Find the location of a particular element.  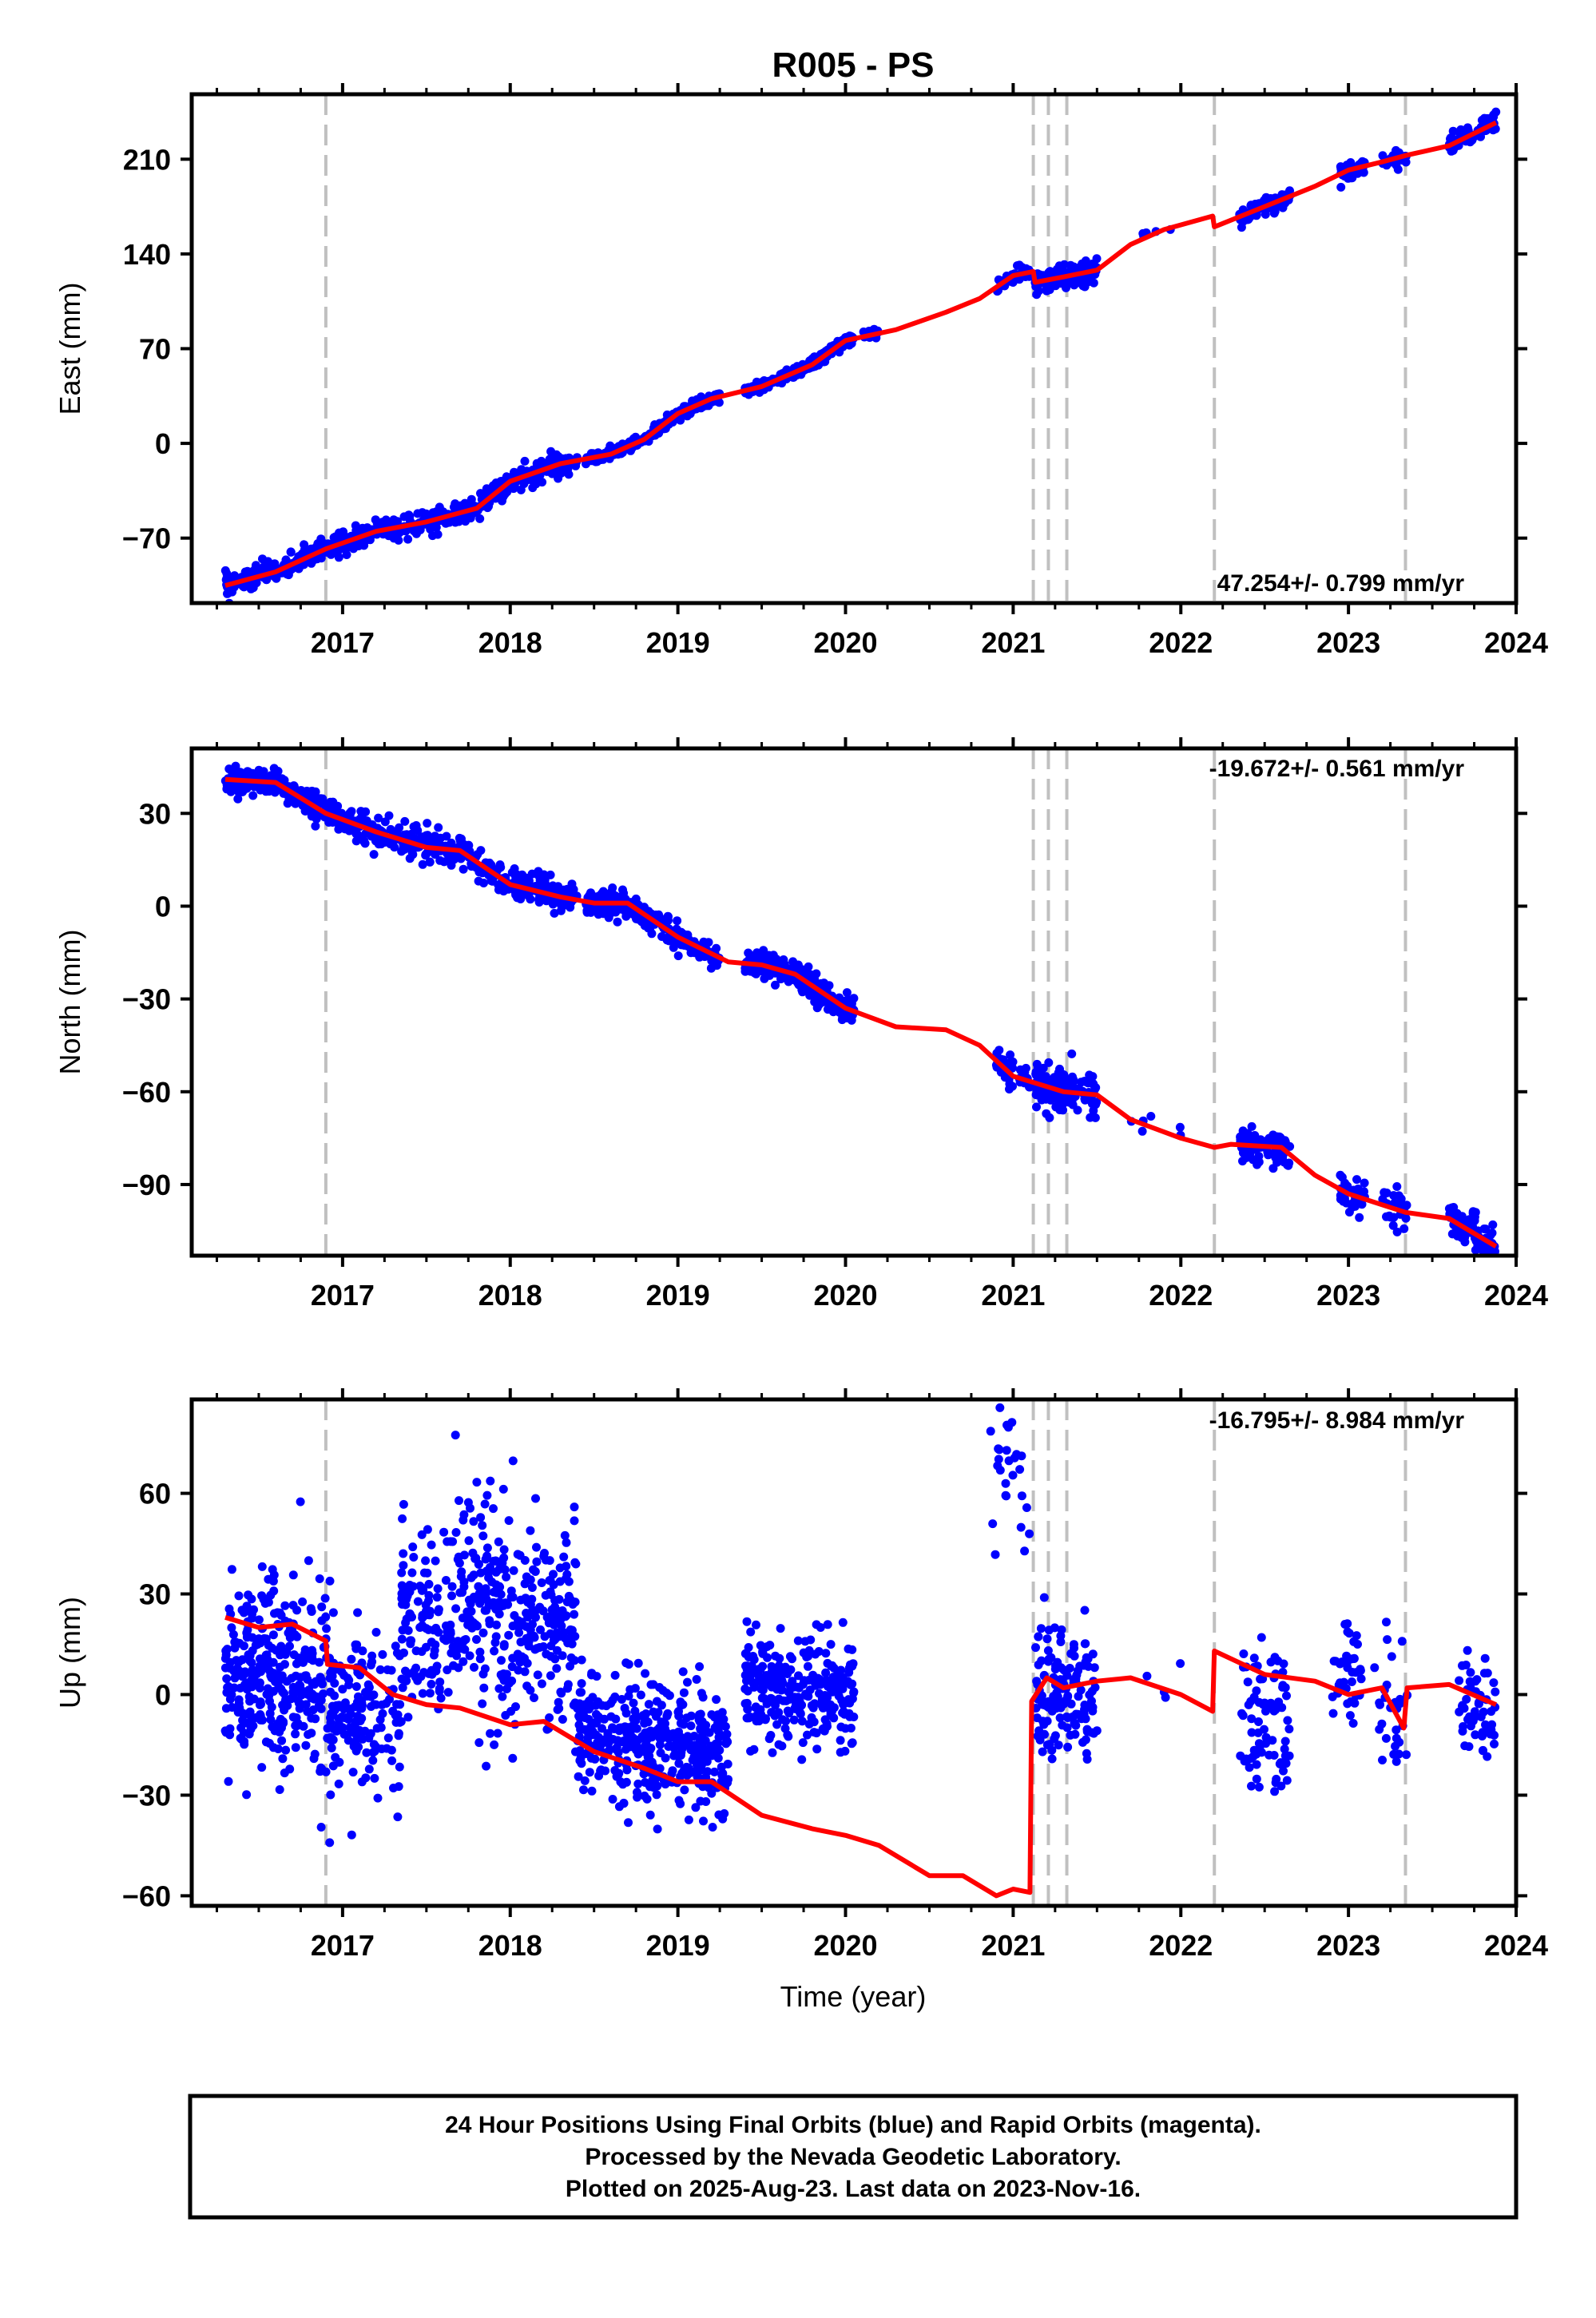

y-tick-label: −60 is located at coordinates (146, 1092).